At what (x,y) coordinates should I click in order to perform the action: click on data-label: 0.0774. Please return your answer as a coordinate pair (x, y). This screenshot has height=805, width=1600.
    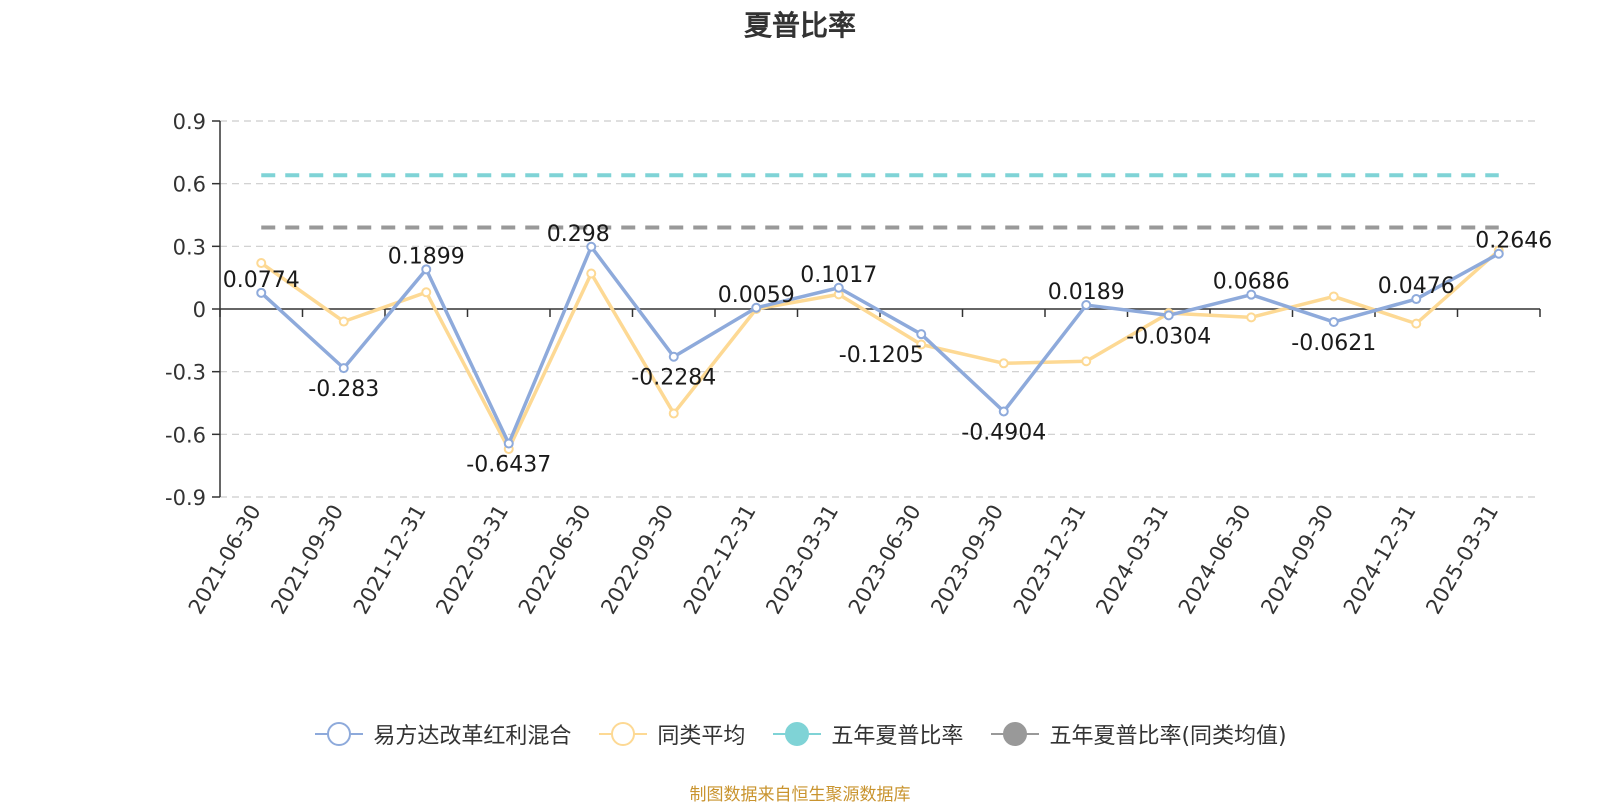
    Looking at the image, I should click on (261, 280).